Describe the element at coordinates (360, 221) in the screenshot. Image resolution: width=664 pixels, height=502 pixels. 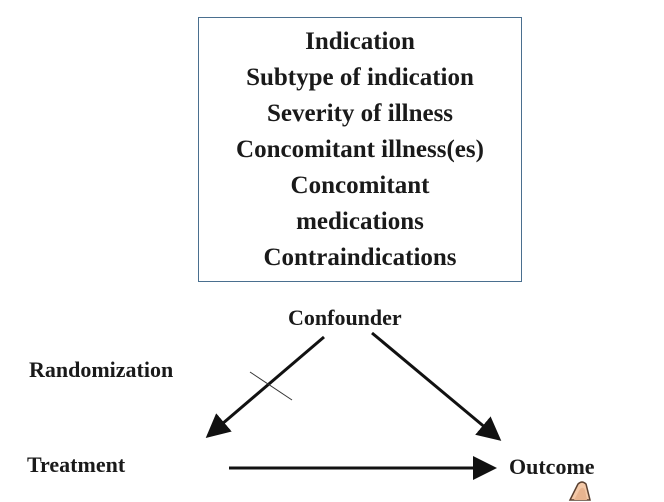
I see `confounder-item-medications: medications` at that location.